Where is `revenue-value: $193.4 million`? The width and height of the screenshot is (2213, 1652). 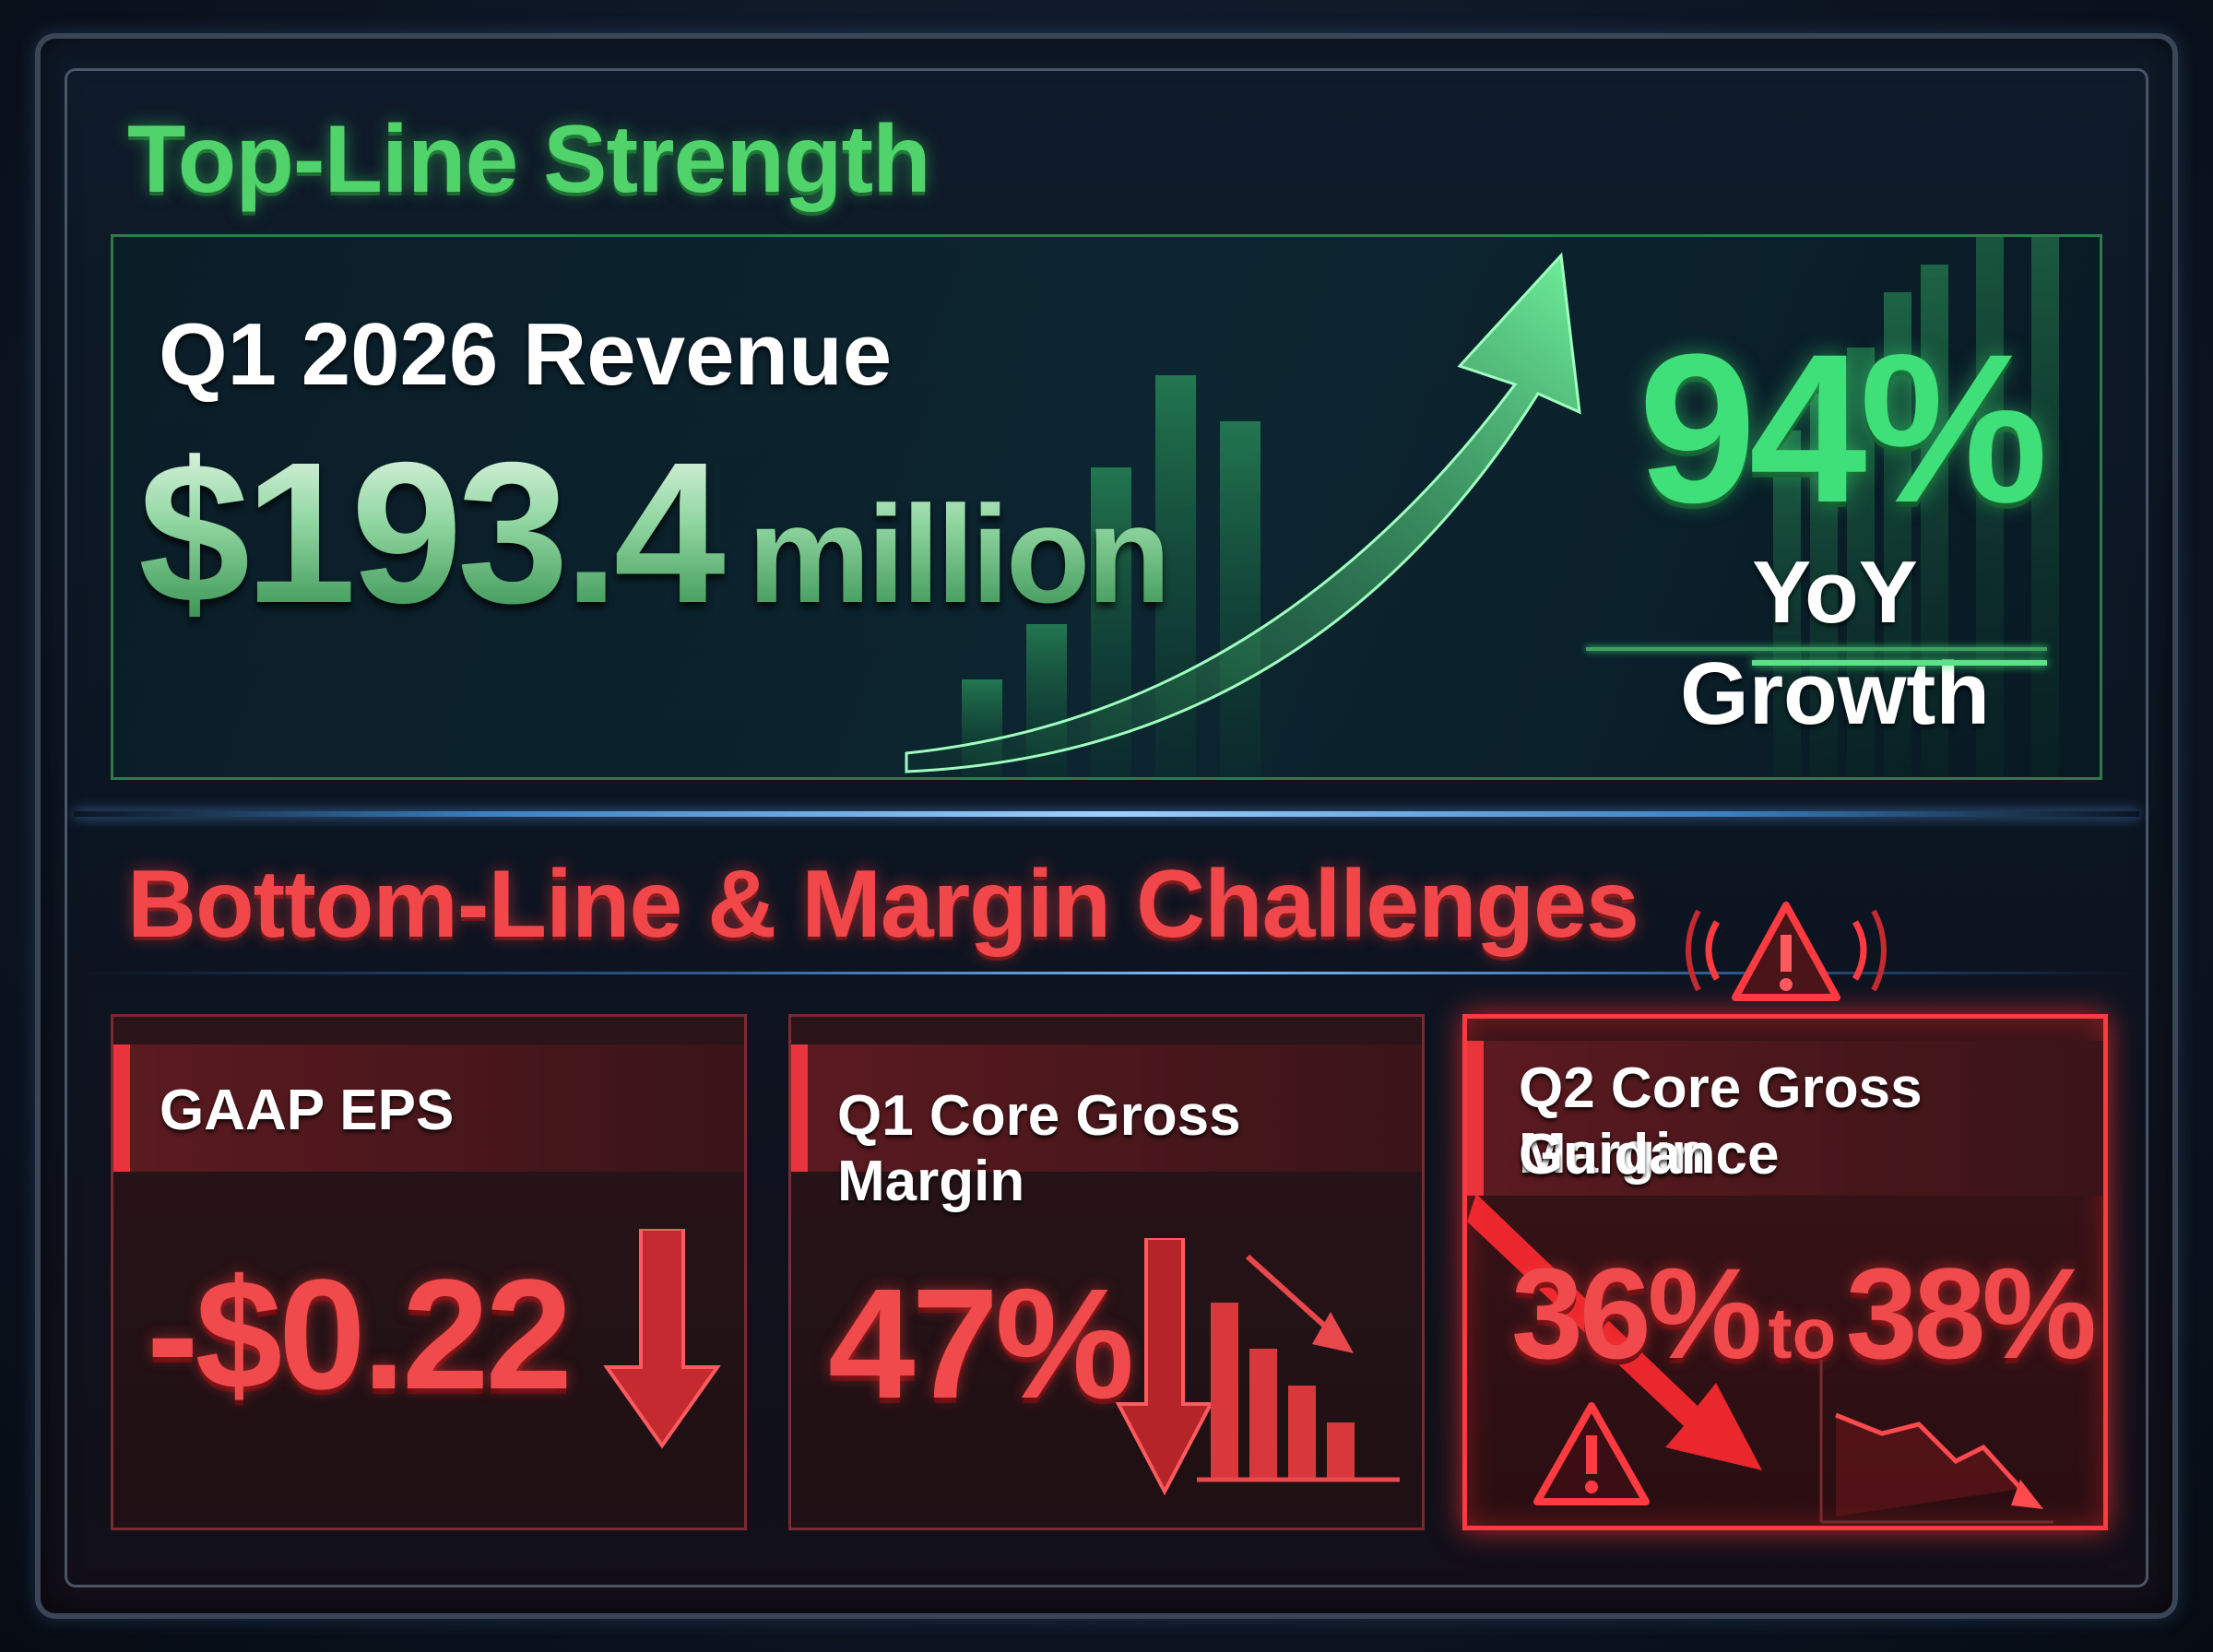
revenue-value: $193.4 million is located at coordinates (652, 533).